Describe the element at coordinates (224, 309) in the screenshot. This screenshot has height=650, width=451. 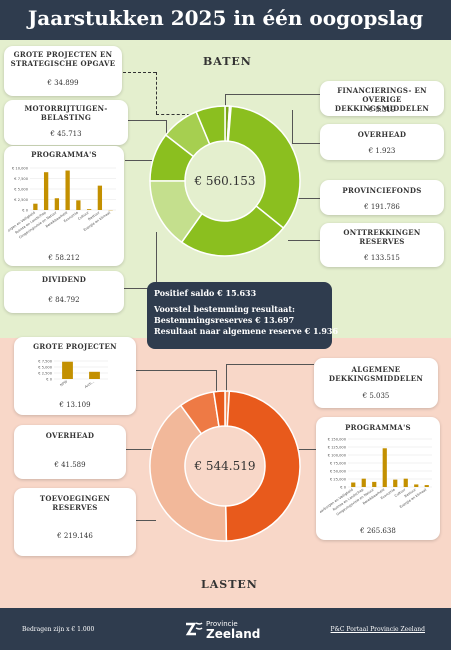
I see `saldo-text: Voorstel bestemming resultaat:` at that location.